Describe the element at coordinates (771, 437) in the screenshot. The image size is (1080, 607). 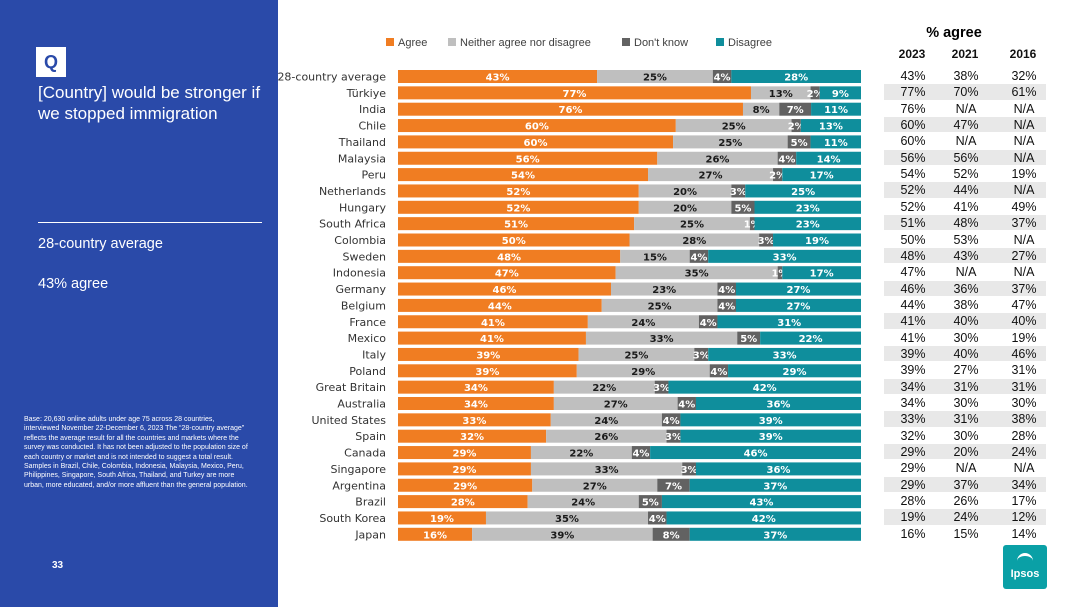
I see `data-label-spain-disagree: 39%` at that location.